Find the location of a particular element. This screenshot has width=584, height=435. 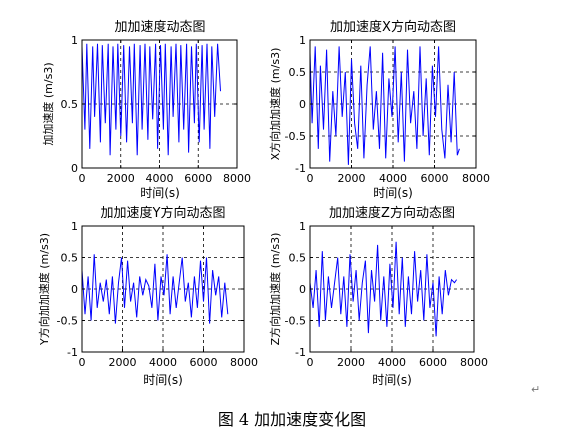

y-axis-label: Y方向加加速度 (m/s3) is located at coordinates (44, 289).